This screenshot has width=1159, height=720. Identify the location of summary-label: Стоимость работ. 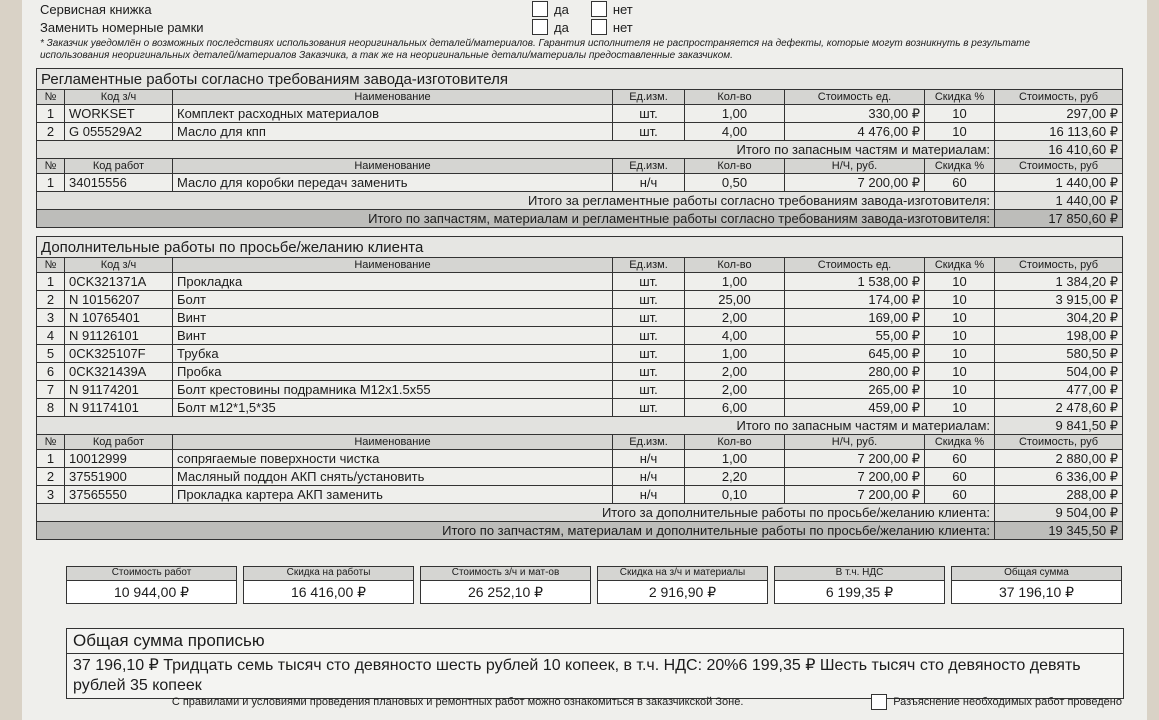
(151, 574).